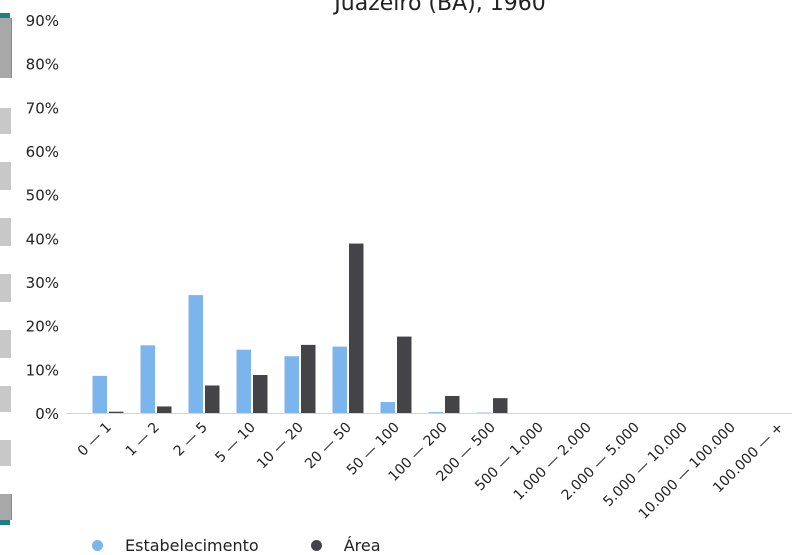 The image size is (792, 555). I want to click on legend-label-area: Área, so click(362, 545).